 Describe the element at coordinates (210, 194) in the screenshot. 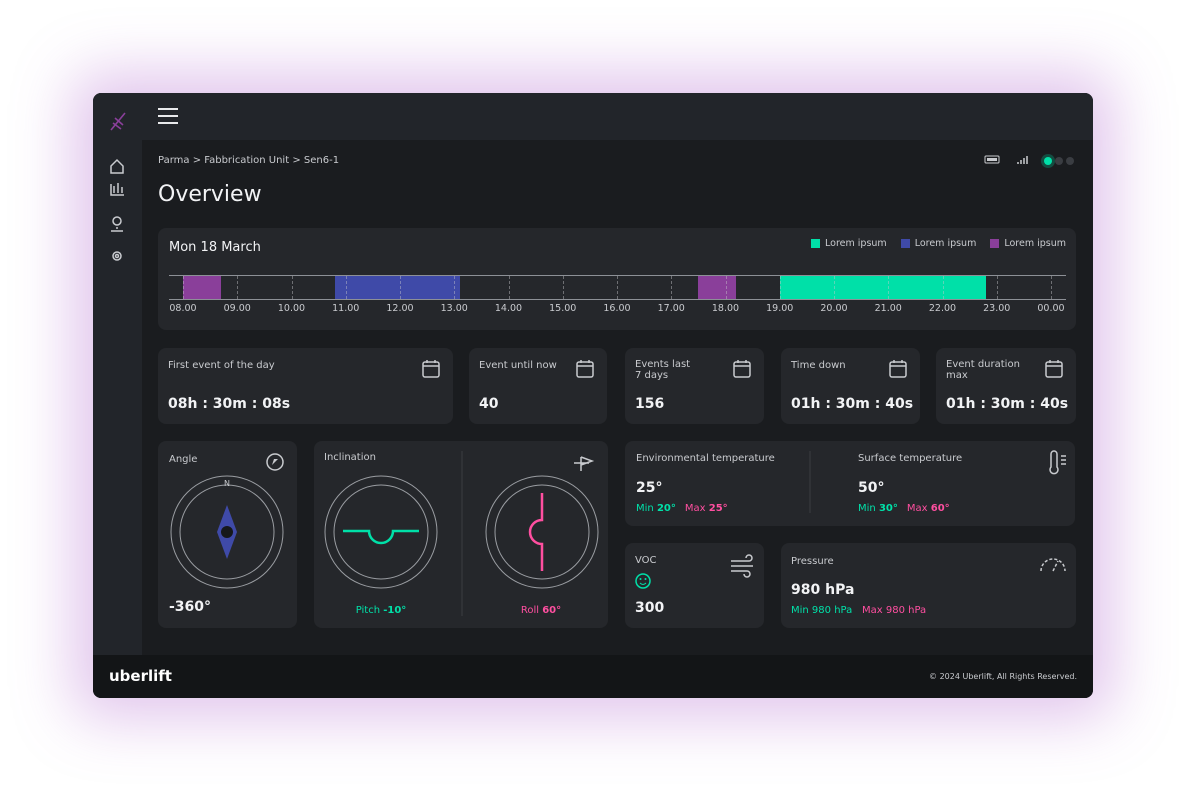

I see `page-title: Overview` at that location.